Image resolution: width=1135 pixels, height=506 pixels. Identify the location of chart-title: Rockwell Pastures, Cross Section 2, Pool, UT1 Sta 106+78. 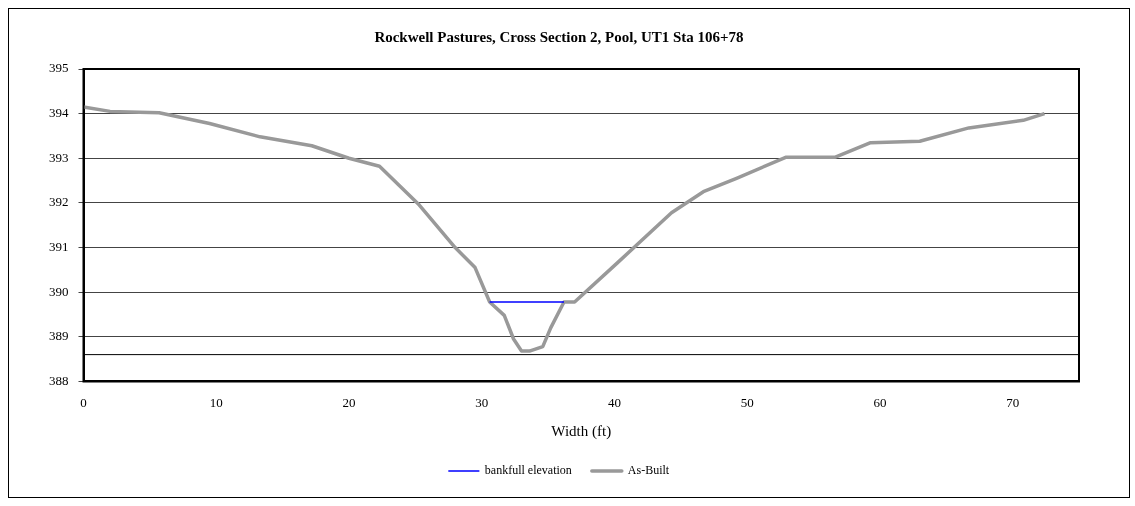
(559, 36).